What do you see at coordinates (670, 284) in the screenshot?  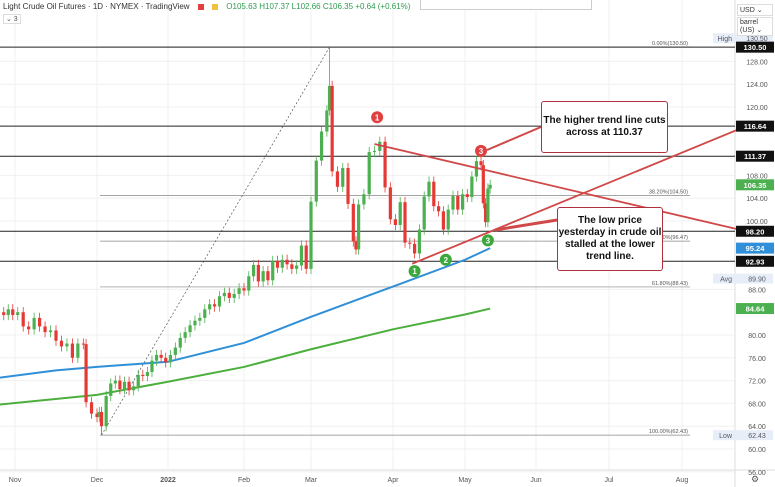 I see `fib-level-label: 61.80%(88.43)` at bounding box center [670, 284].